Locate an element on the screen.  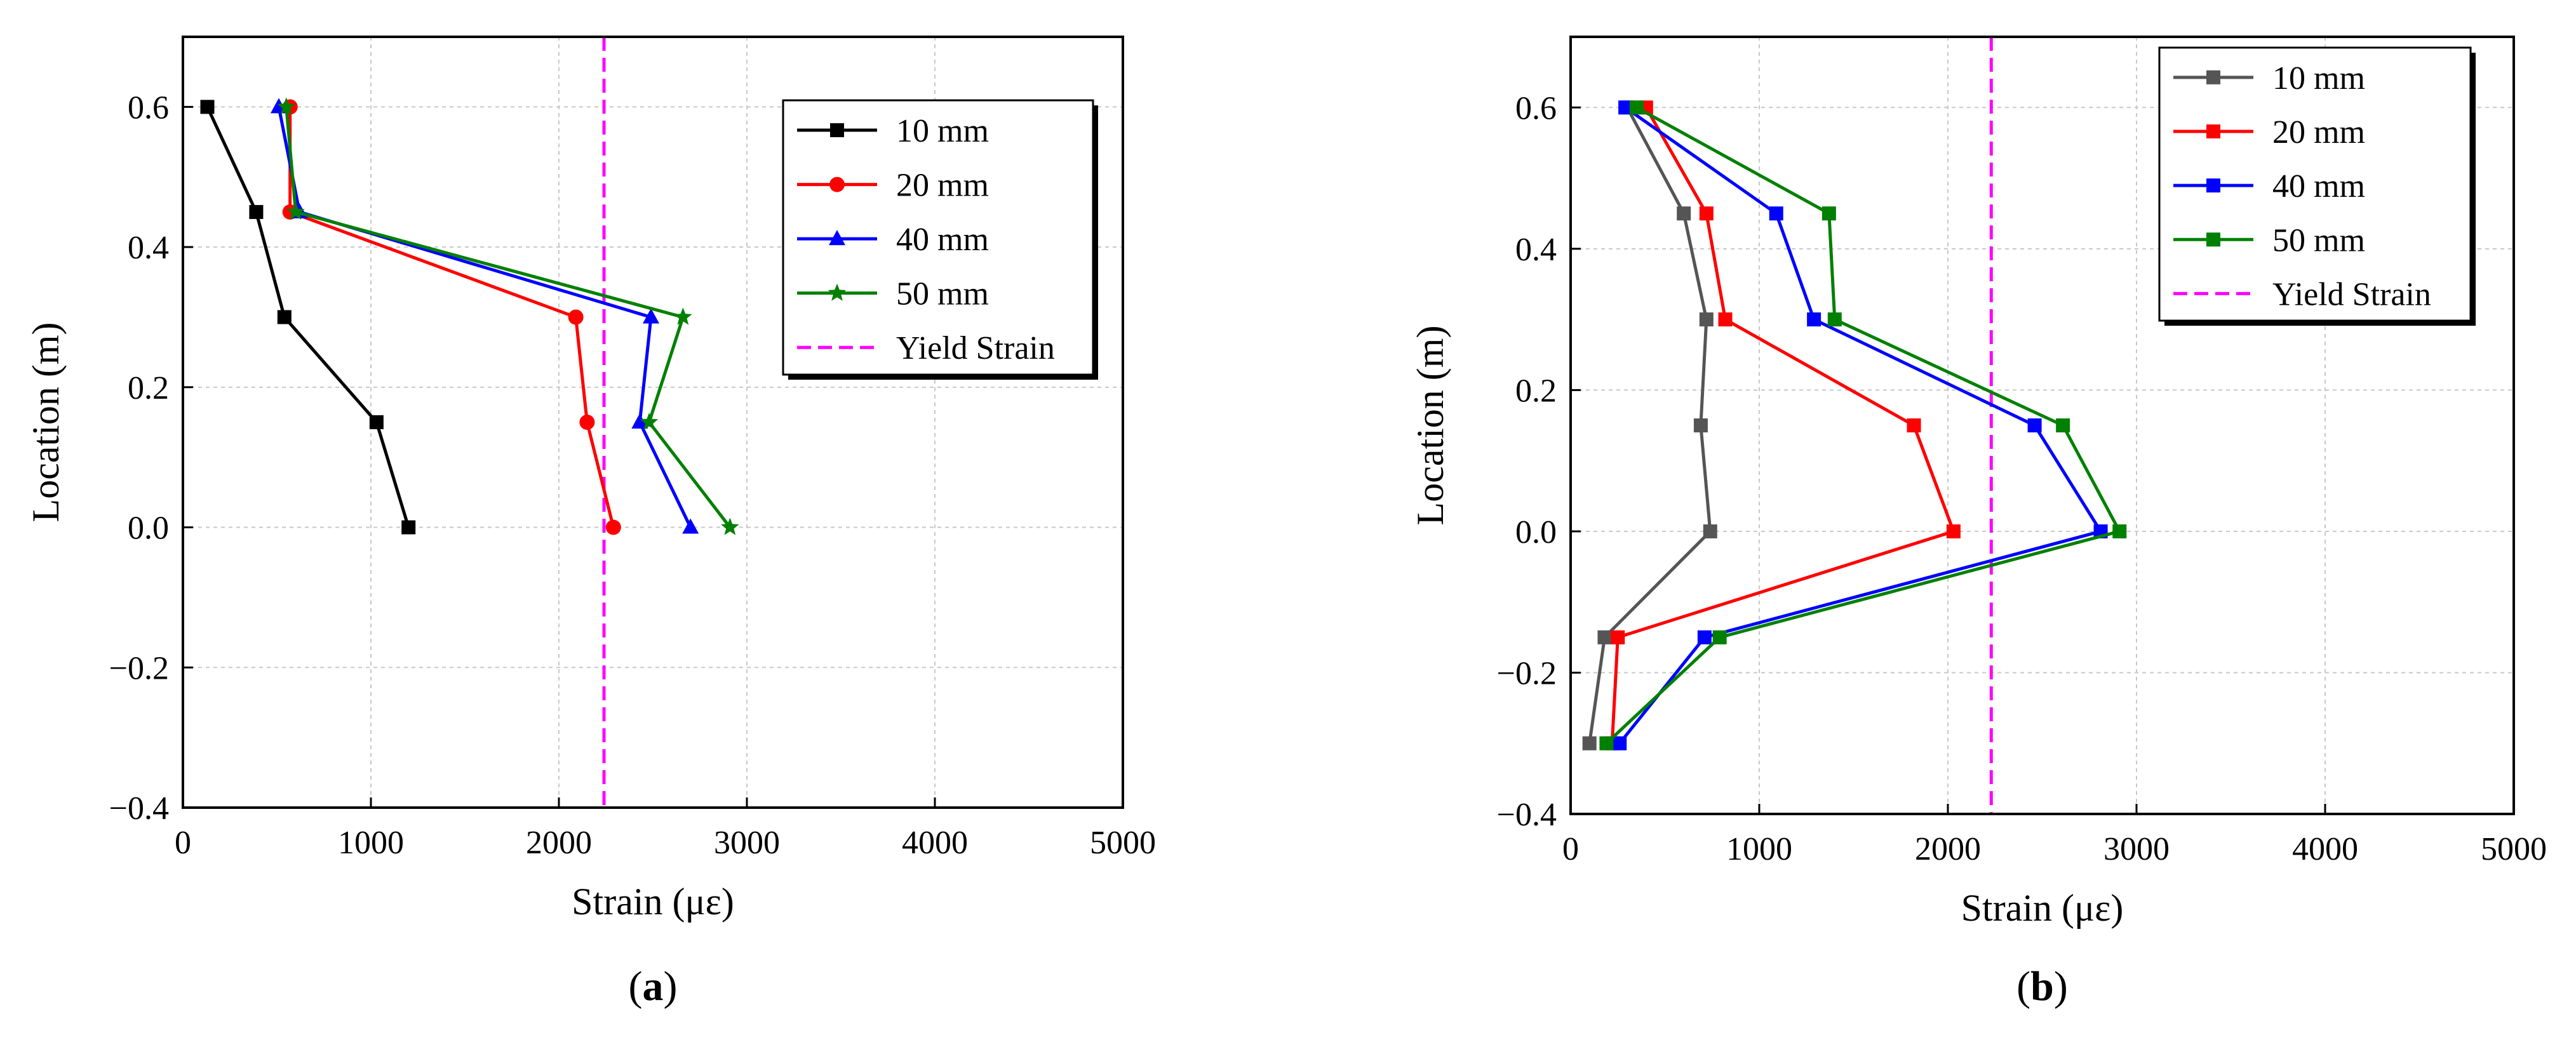
legend-box is located at coordinates (2315, 184).